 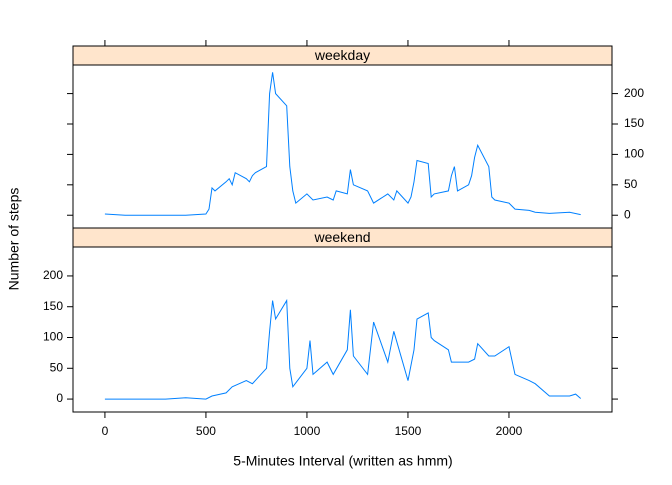 What do you see at coordinates (14, 239) in the screenshot?
I see `y-axis-label: Number of steps` at bounding box center [14, 239].